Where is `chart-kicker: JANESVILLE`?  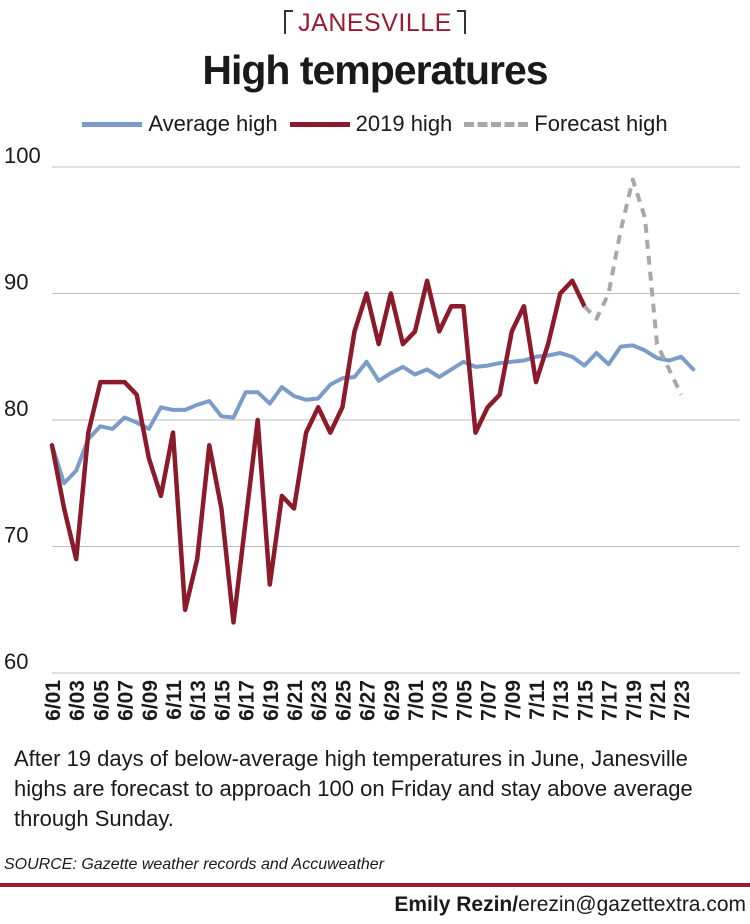 chart-kicker: JANESVILLE is located at coordinates (375, 23).